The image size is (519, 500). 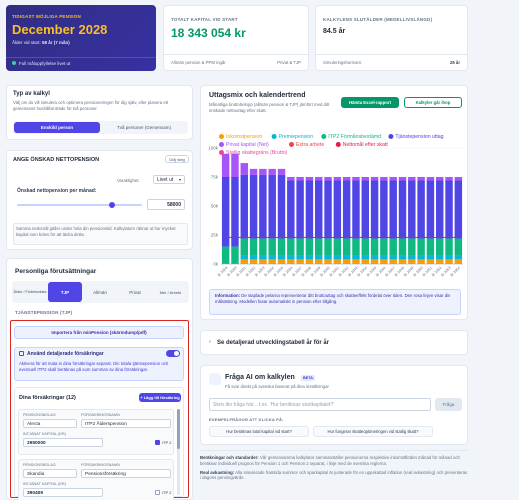 What do you see at coordinates (170, 292) in the screenshot?
I see `tab: Mer / Arbete` at bounding box center [170, 292].